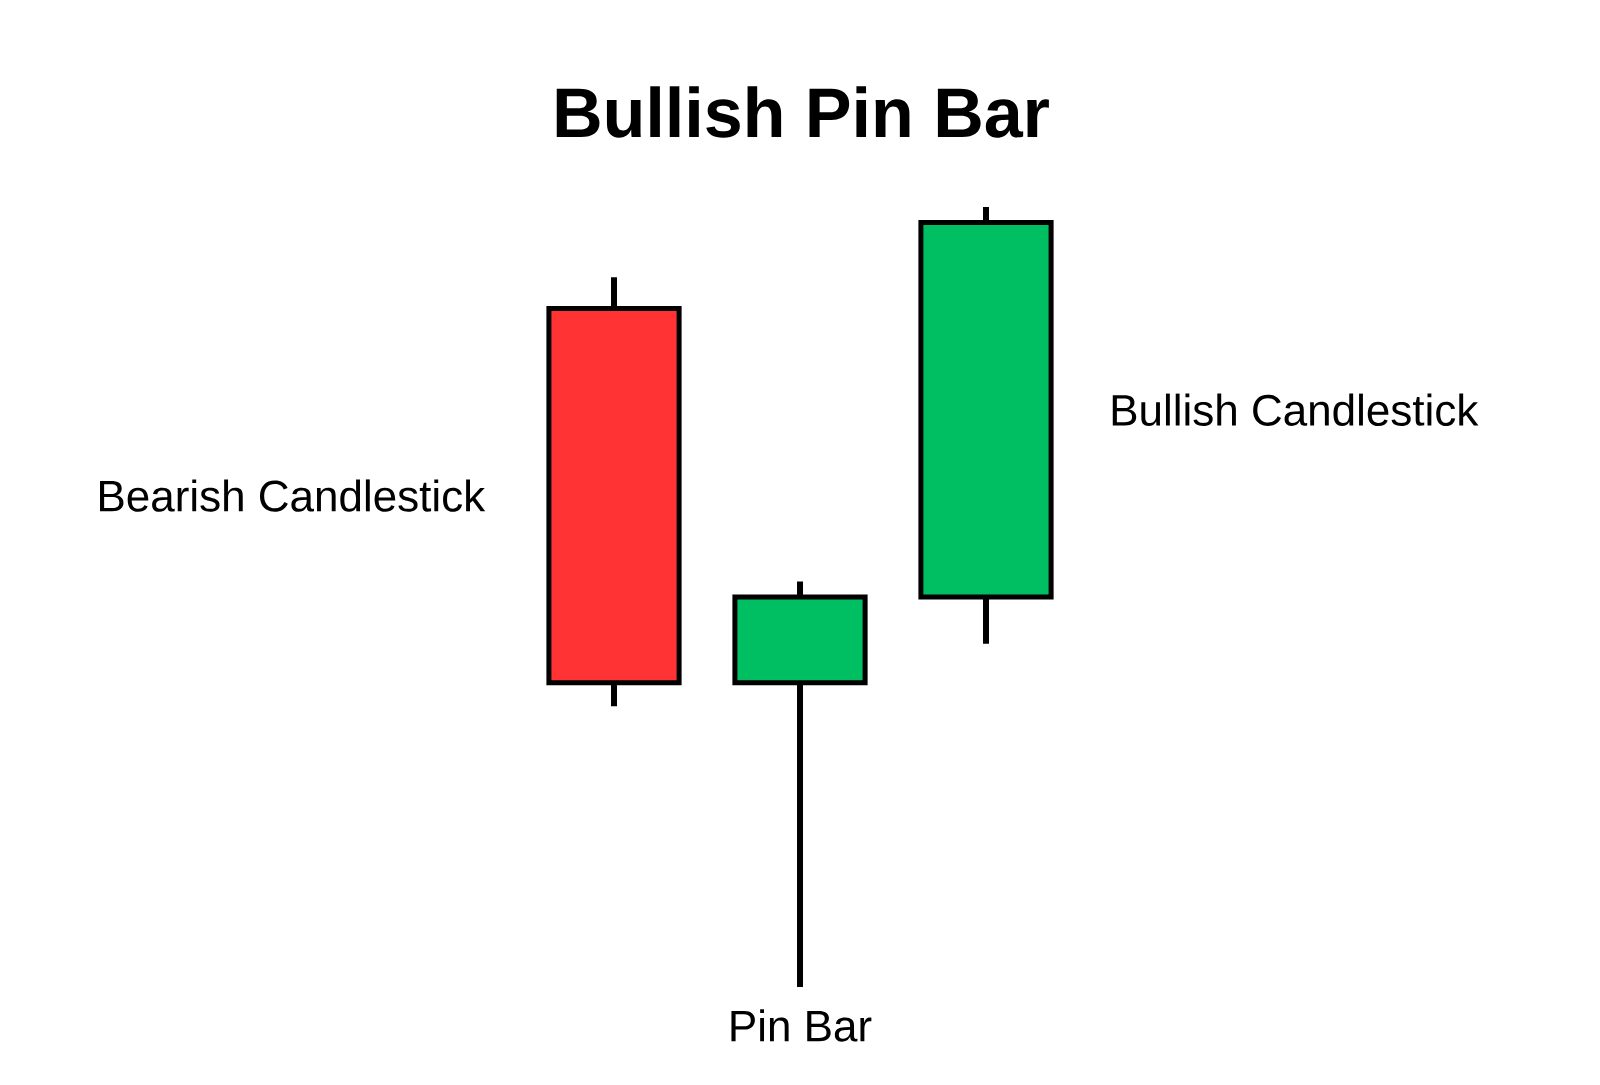 The image size is (1600, 1085). I want to click on text: Bearish Candlestick, so click(293, 495).